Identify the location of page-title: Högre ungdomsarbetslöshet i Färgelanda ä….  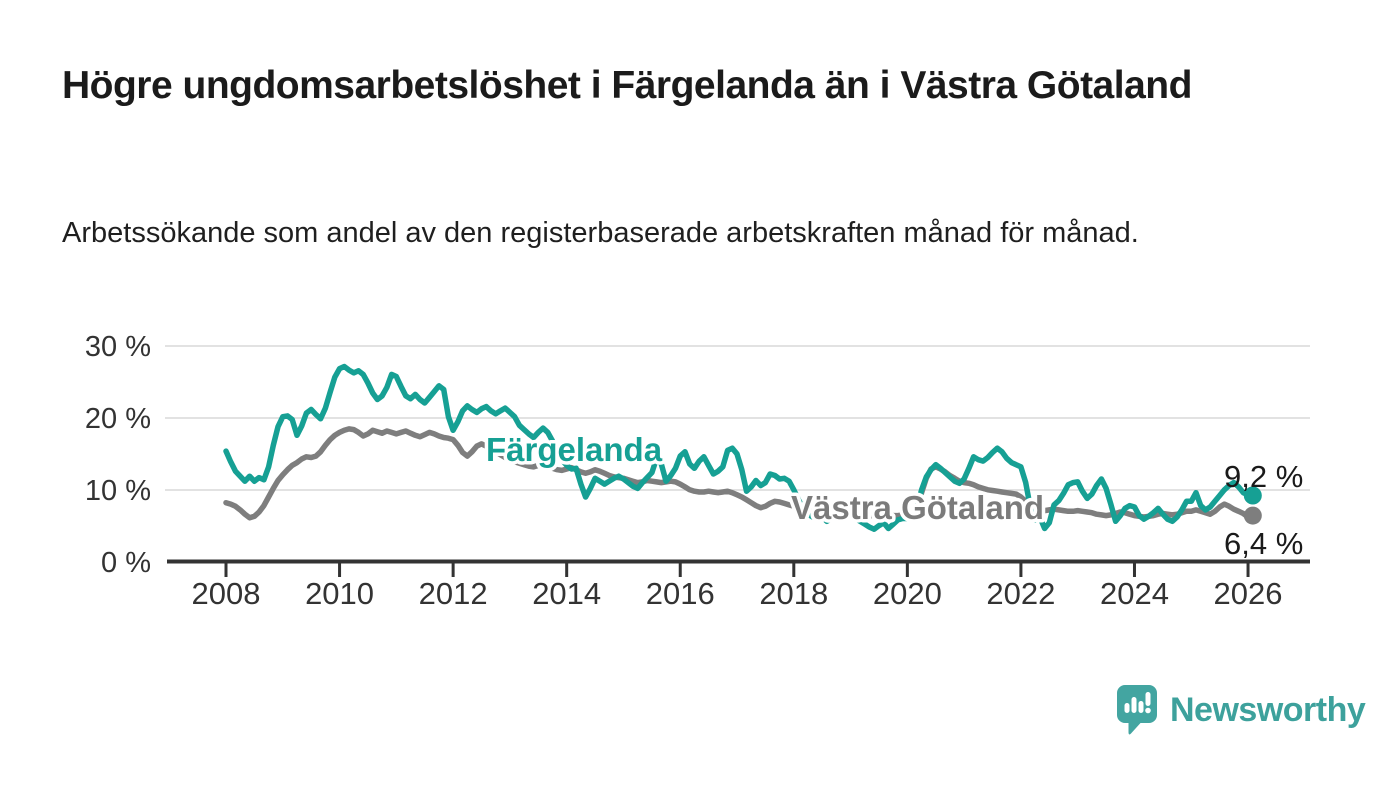
(627, 85).